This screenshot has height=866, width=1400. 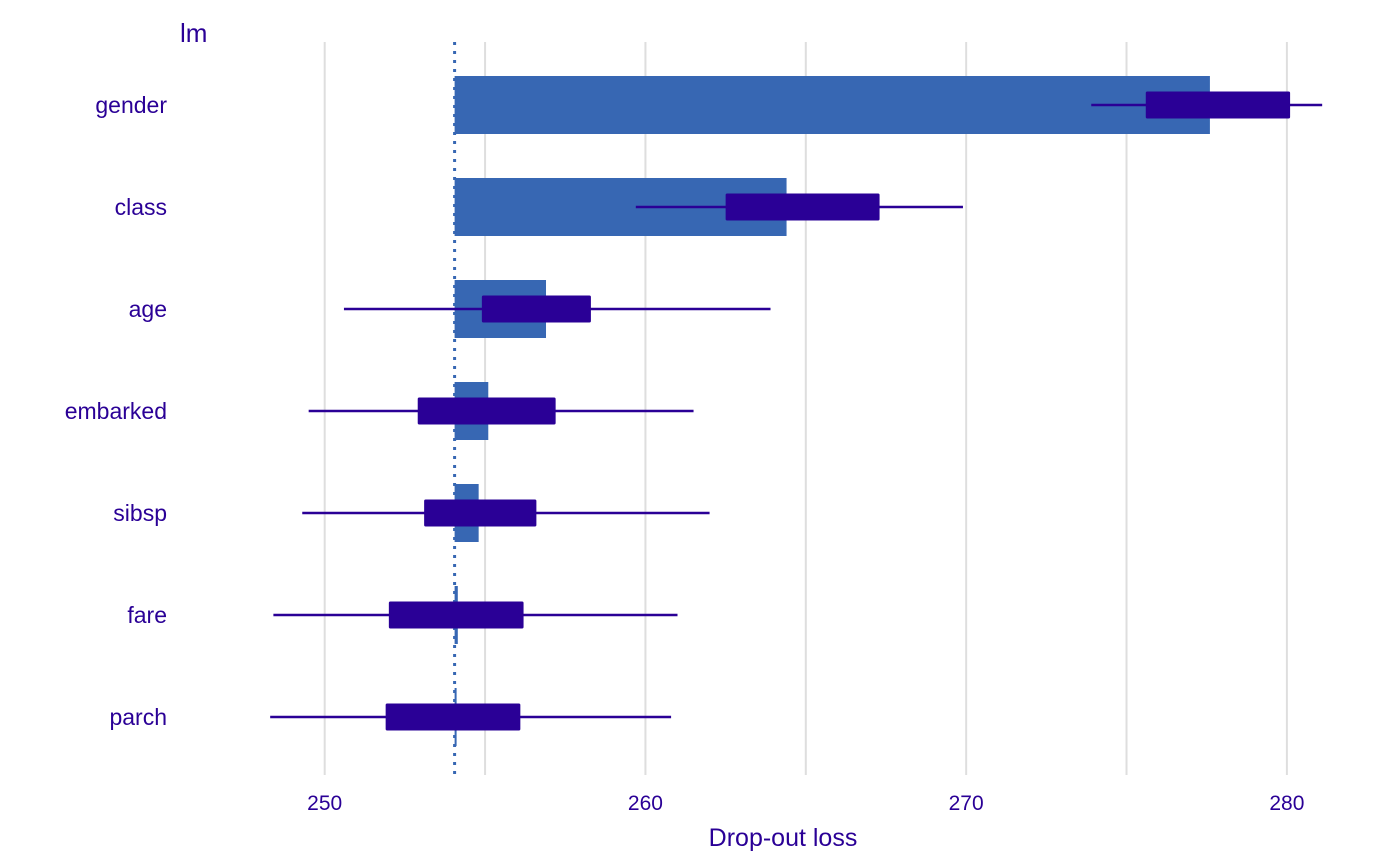 I want to click on x-tick-label-260: 260, so click(x=645, y=803).